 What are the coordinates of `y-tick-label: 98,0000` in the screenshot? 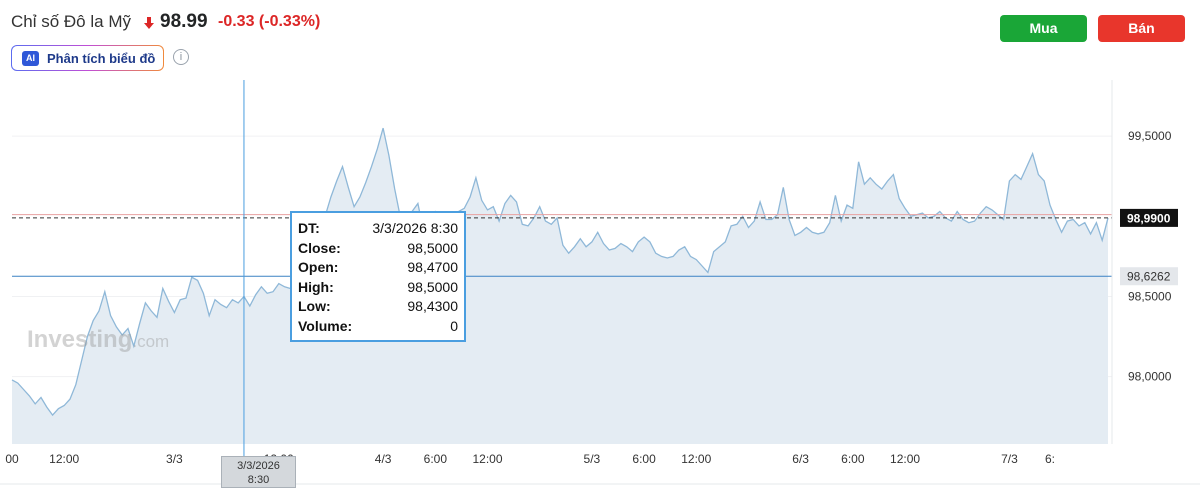 It's located at (1150, 377).